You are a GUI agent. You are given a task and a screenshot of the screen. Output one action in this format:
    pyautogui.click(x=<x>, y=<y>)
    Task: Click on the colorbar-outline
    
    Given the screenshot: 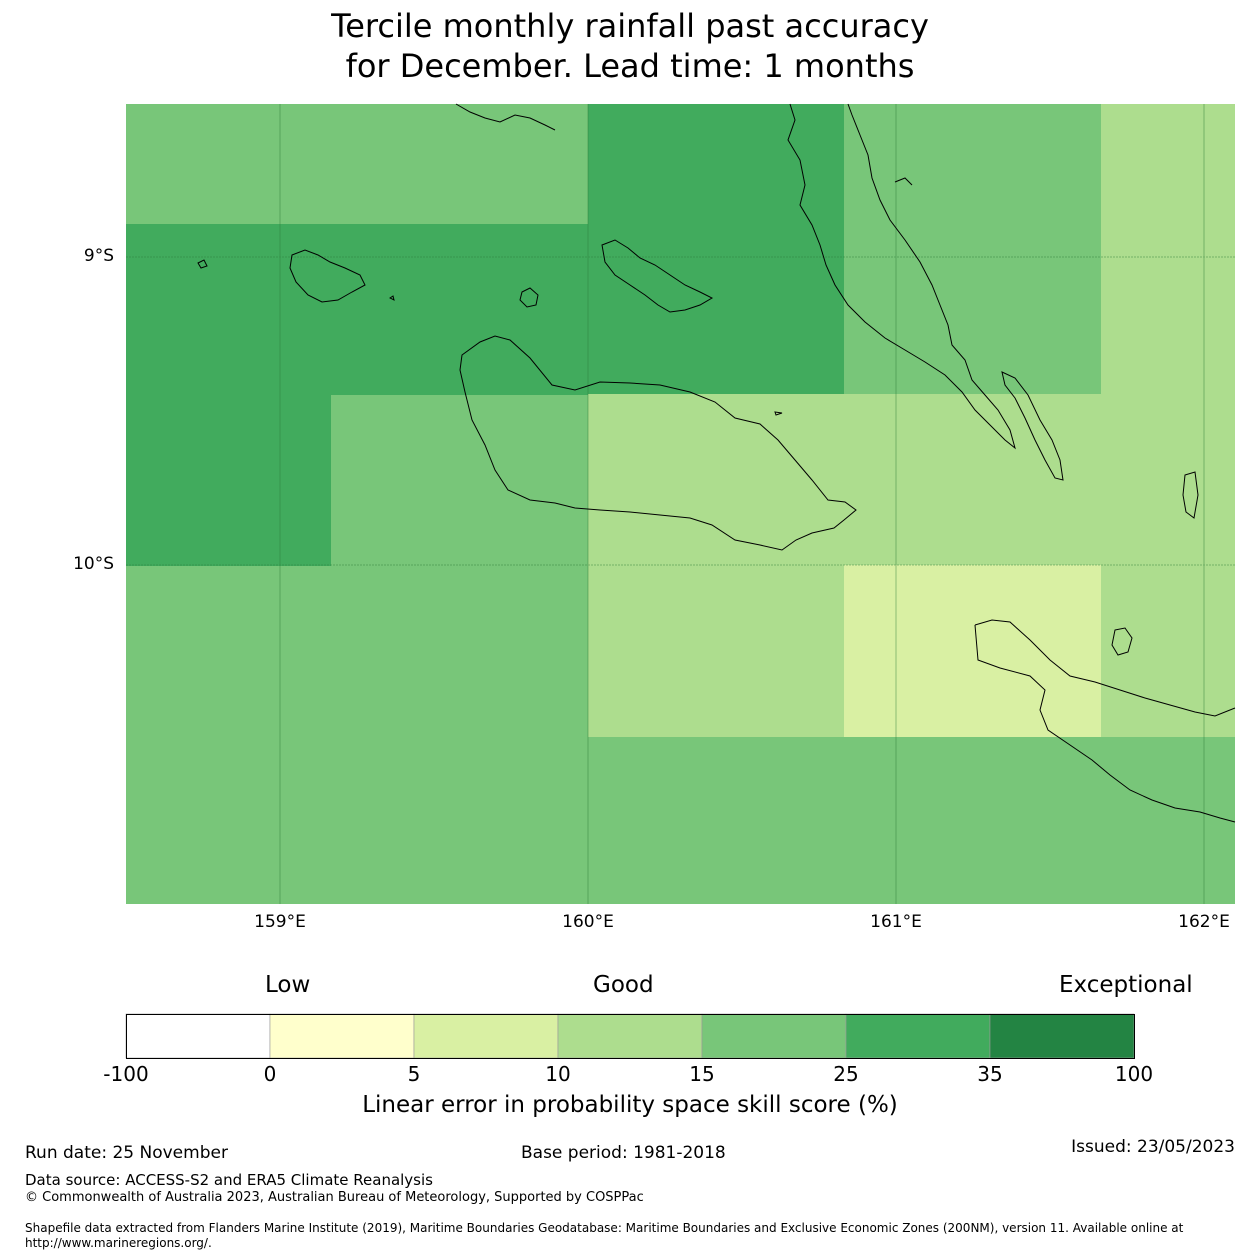 What is the action you would take?
    pyautogui.click(x=630, y=1036)
    